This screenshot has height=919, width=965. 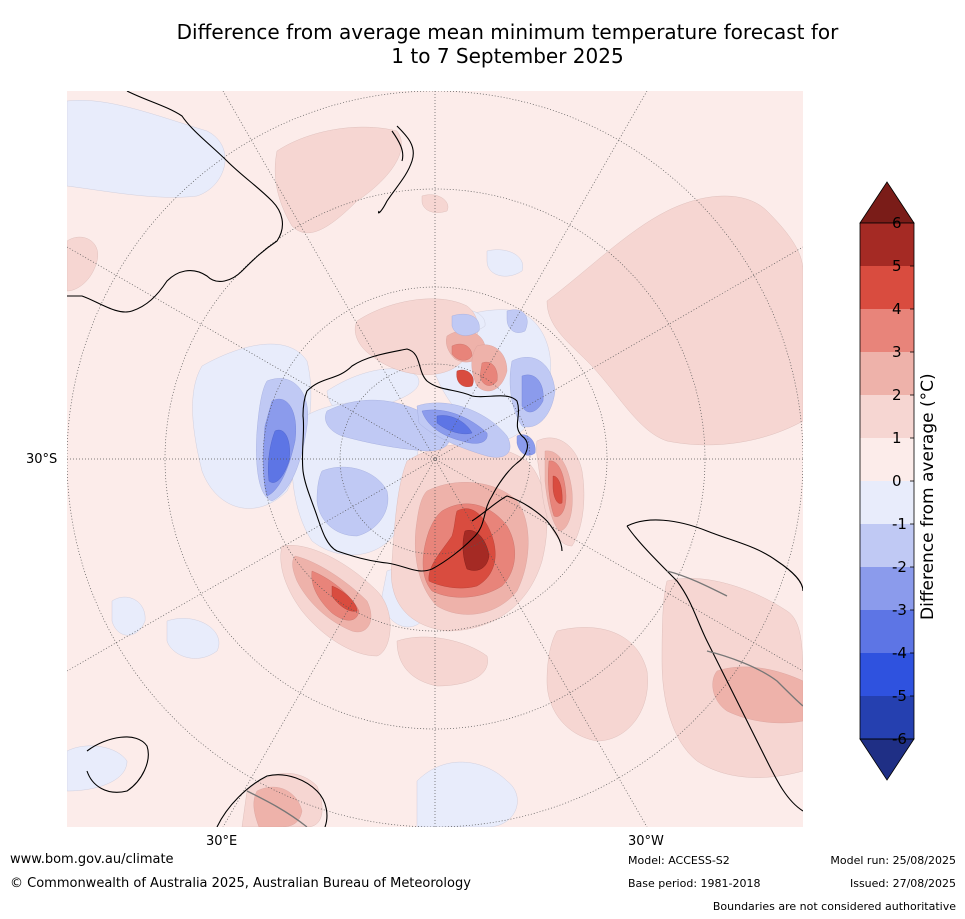 What do you see at coordinates (897, 223) in the screenshot?
I see `colorbar-tick-label: 6` at bounding box center [897, 223].